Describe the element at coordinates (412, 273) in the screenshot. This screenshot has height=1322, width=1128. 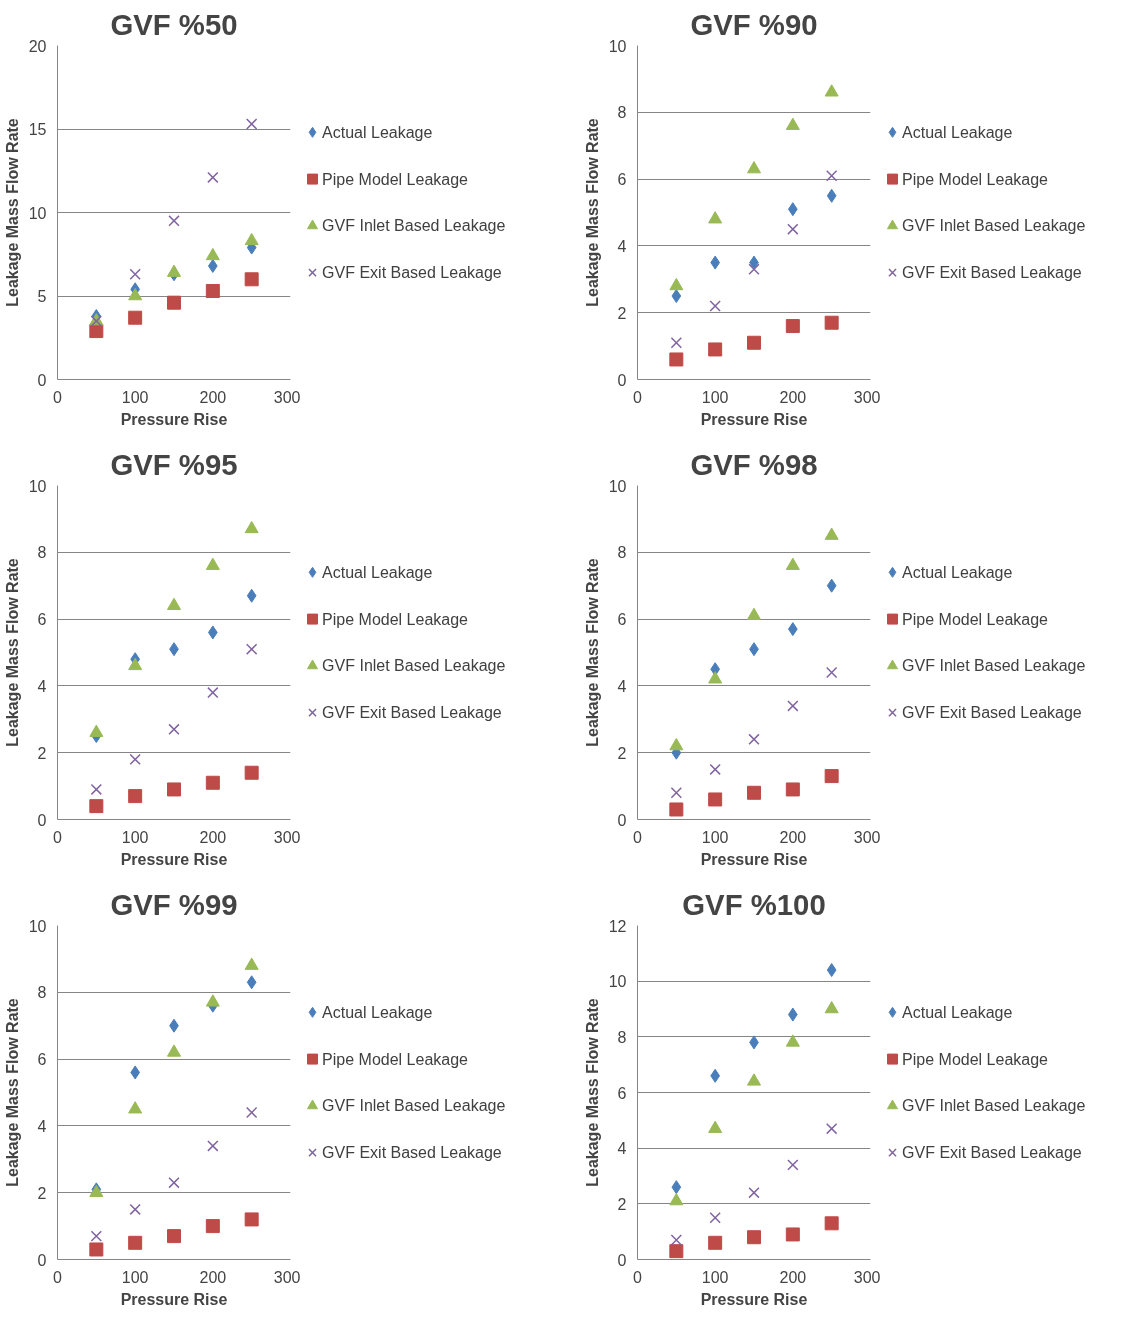
I see `legend-label: GVF Exit Based Leakage` at that location.